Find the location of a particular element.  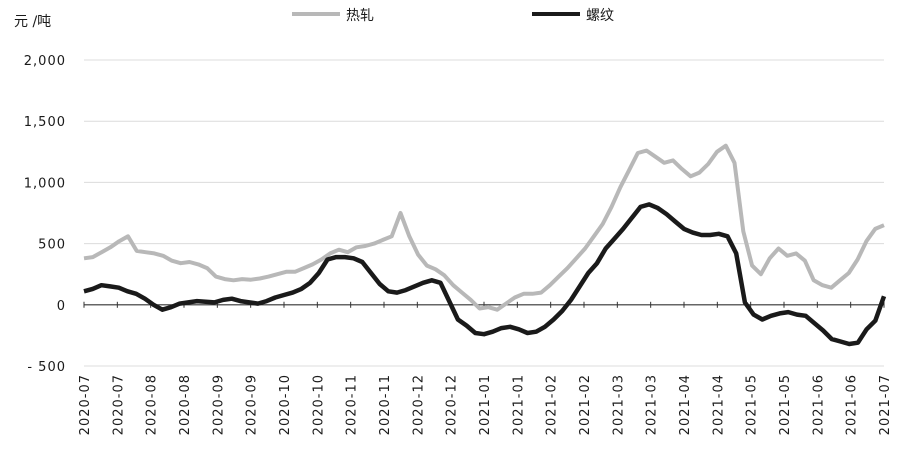

y-tick-label: 0 is located at coordinates (61, 306).